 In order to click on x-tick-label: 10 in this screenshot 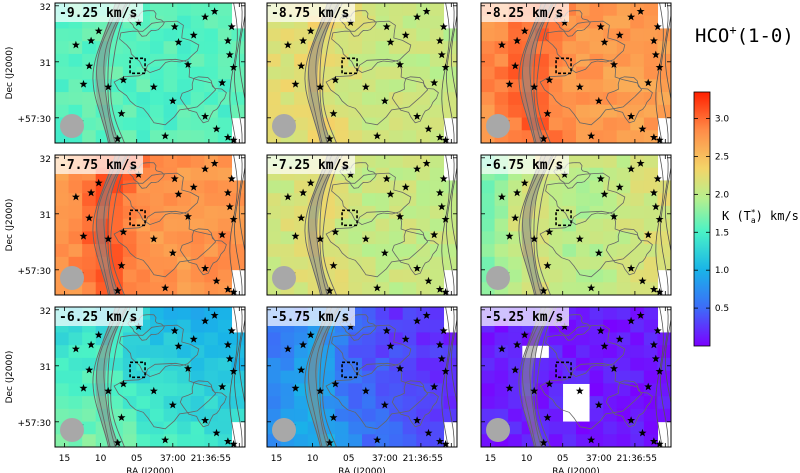, I will do `click(527, 459)`.